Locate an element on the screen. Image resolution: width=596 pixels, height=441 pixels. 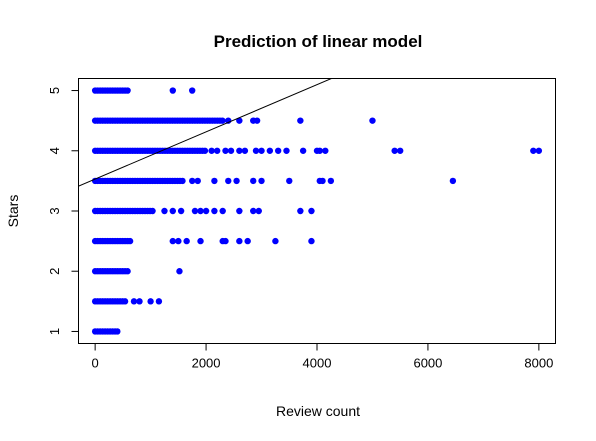
y-tick-label: 1 is located at coordinates (54, 331).